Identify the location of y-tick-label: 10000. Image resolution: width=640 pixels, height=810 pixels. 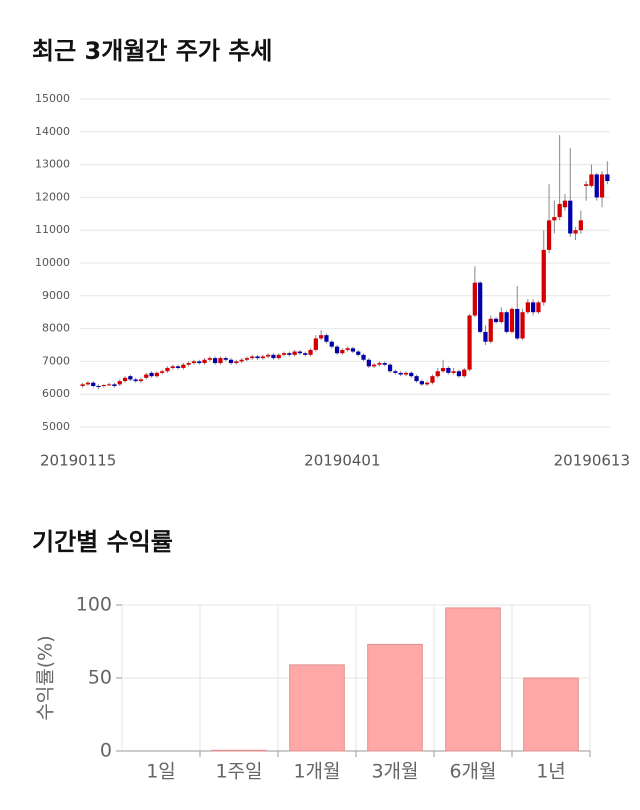
(52, 262).